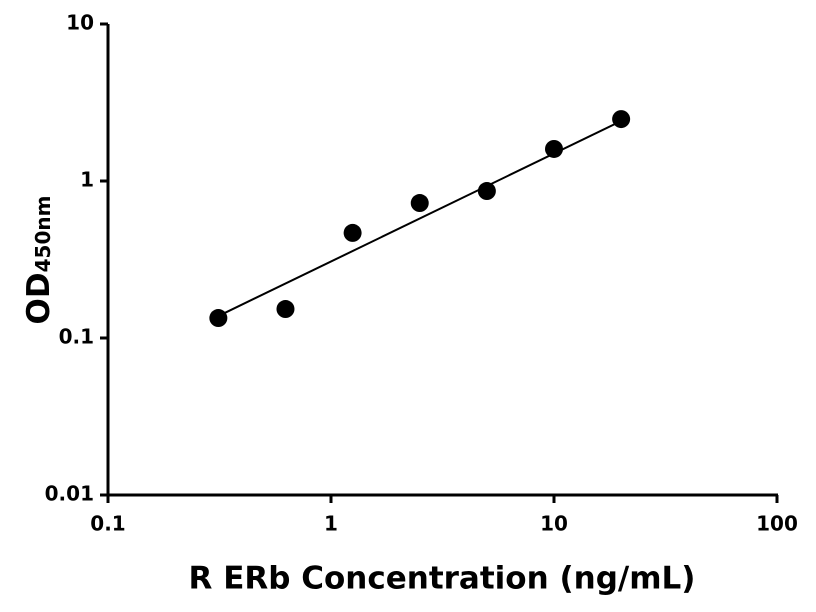 This screenshot has height=612, width=816. Describe the element at coordinates (80, 23) in the screenshot. I see `y-tick-label: 10` at that location.